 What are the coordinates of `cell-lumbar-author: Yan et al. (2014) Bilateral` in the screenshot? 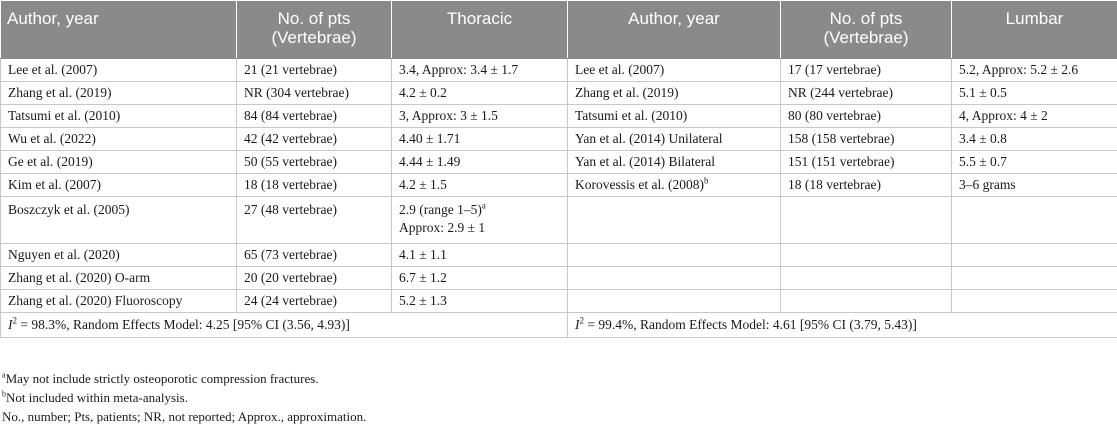 It's located at (674, 162).